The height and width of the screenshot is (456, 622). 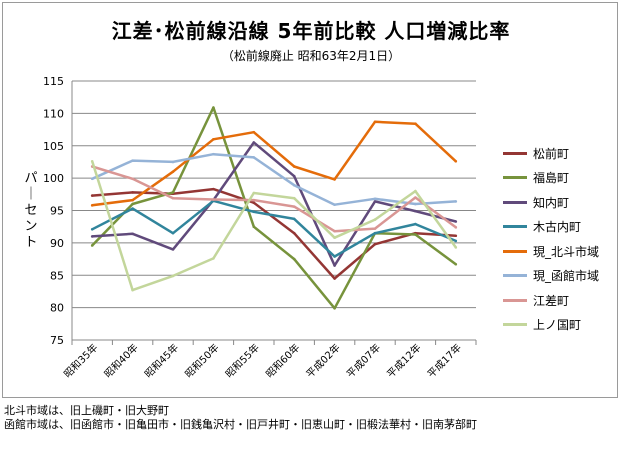 I want to click on y-tick-label: 80, so click(x=57, y=308).